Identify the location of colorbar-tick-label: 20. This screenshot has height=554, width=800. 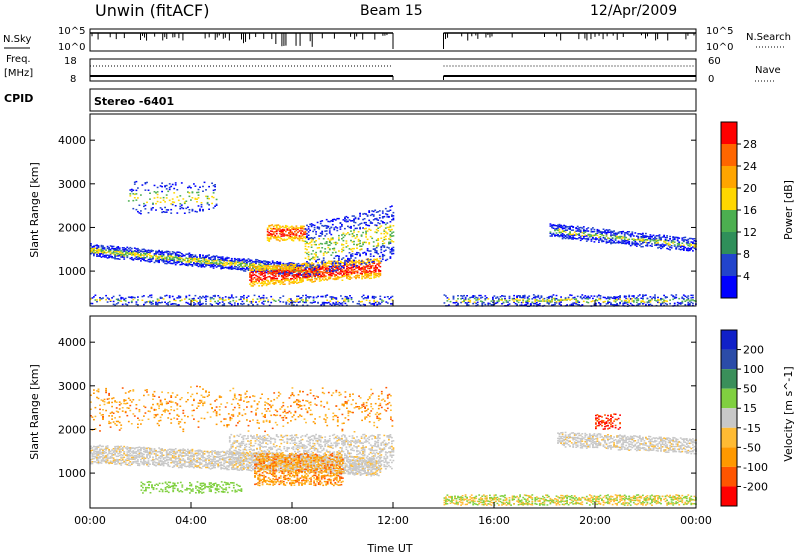
(750, 188).